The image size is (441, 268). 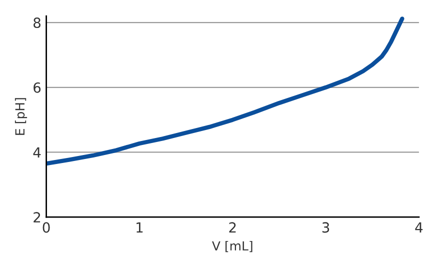 What do you see at coordinates (139, 227) in the screenshot?
I see `x-tick-label: 1` at bounding box center [139, 227].